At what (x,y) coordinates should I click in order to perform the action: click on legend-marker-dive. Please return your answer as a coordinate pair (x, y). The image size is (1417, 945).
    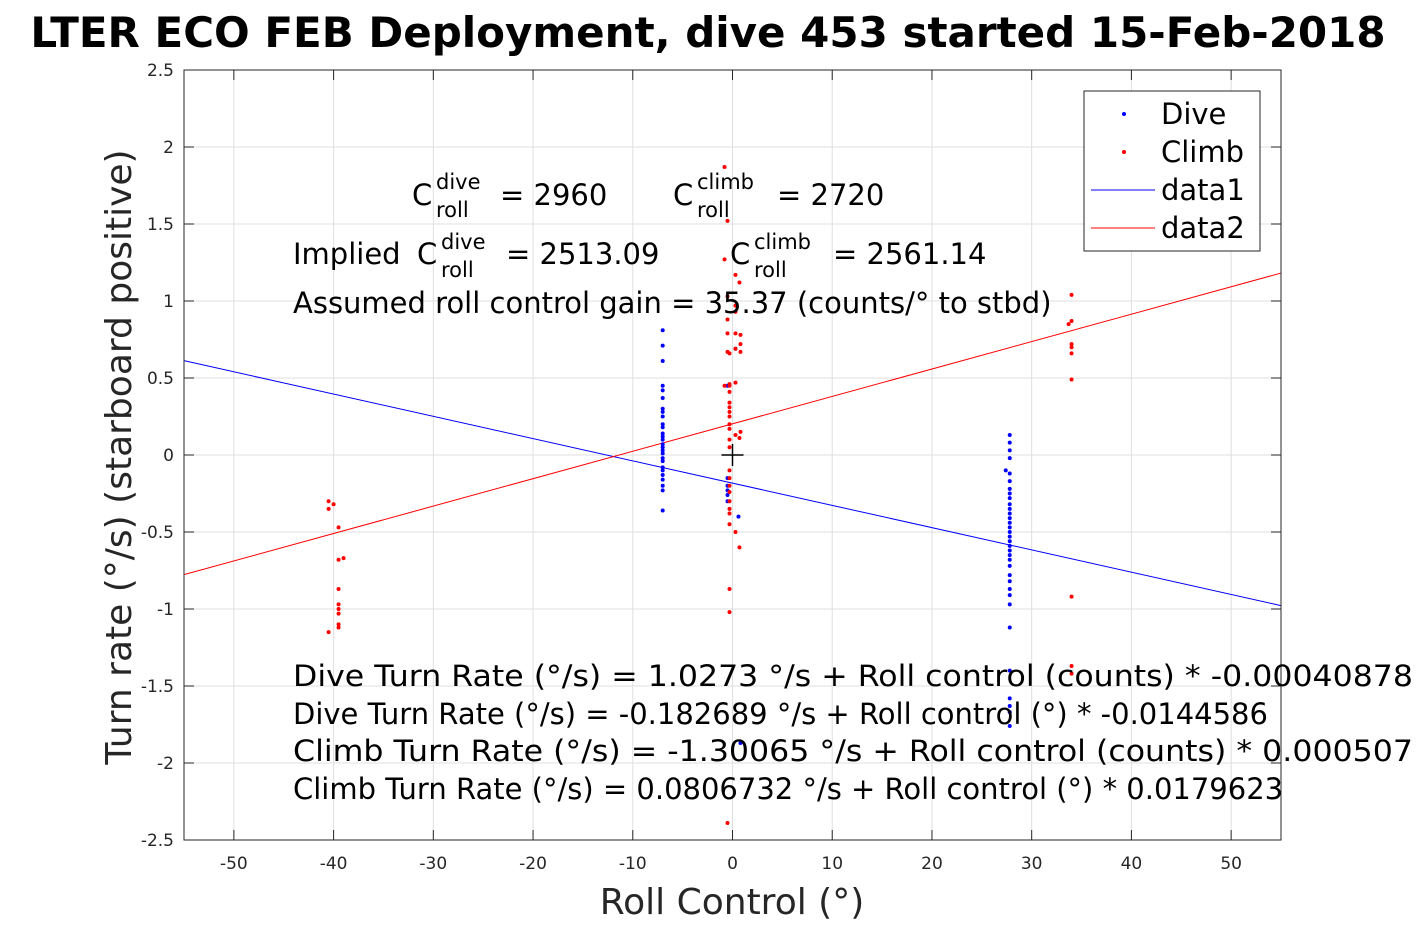
    Looking at the image, I should click on (1124, 114).